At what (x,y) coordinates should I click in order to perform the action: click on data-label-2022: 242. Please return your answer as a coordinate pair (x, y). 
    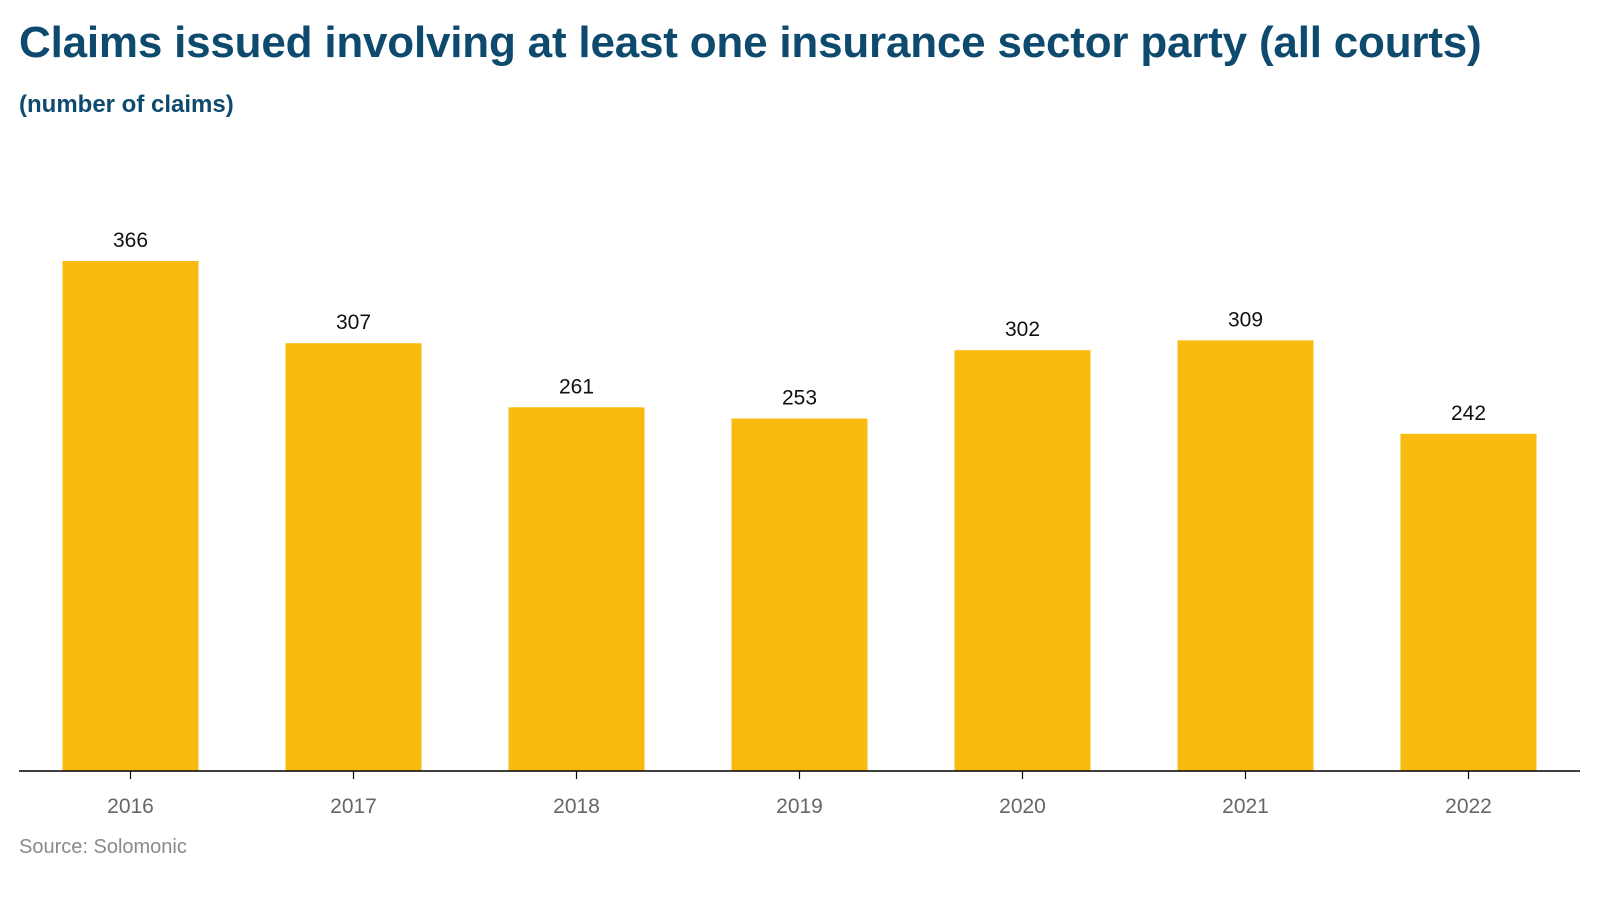
    Looking at the image, I should click on (1468, 413).